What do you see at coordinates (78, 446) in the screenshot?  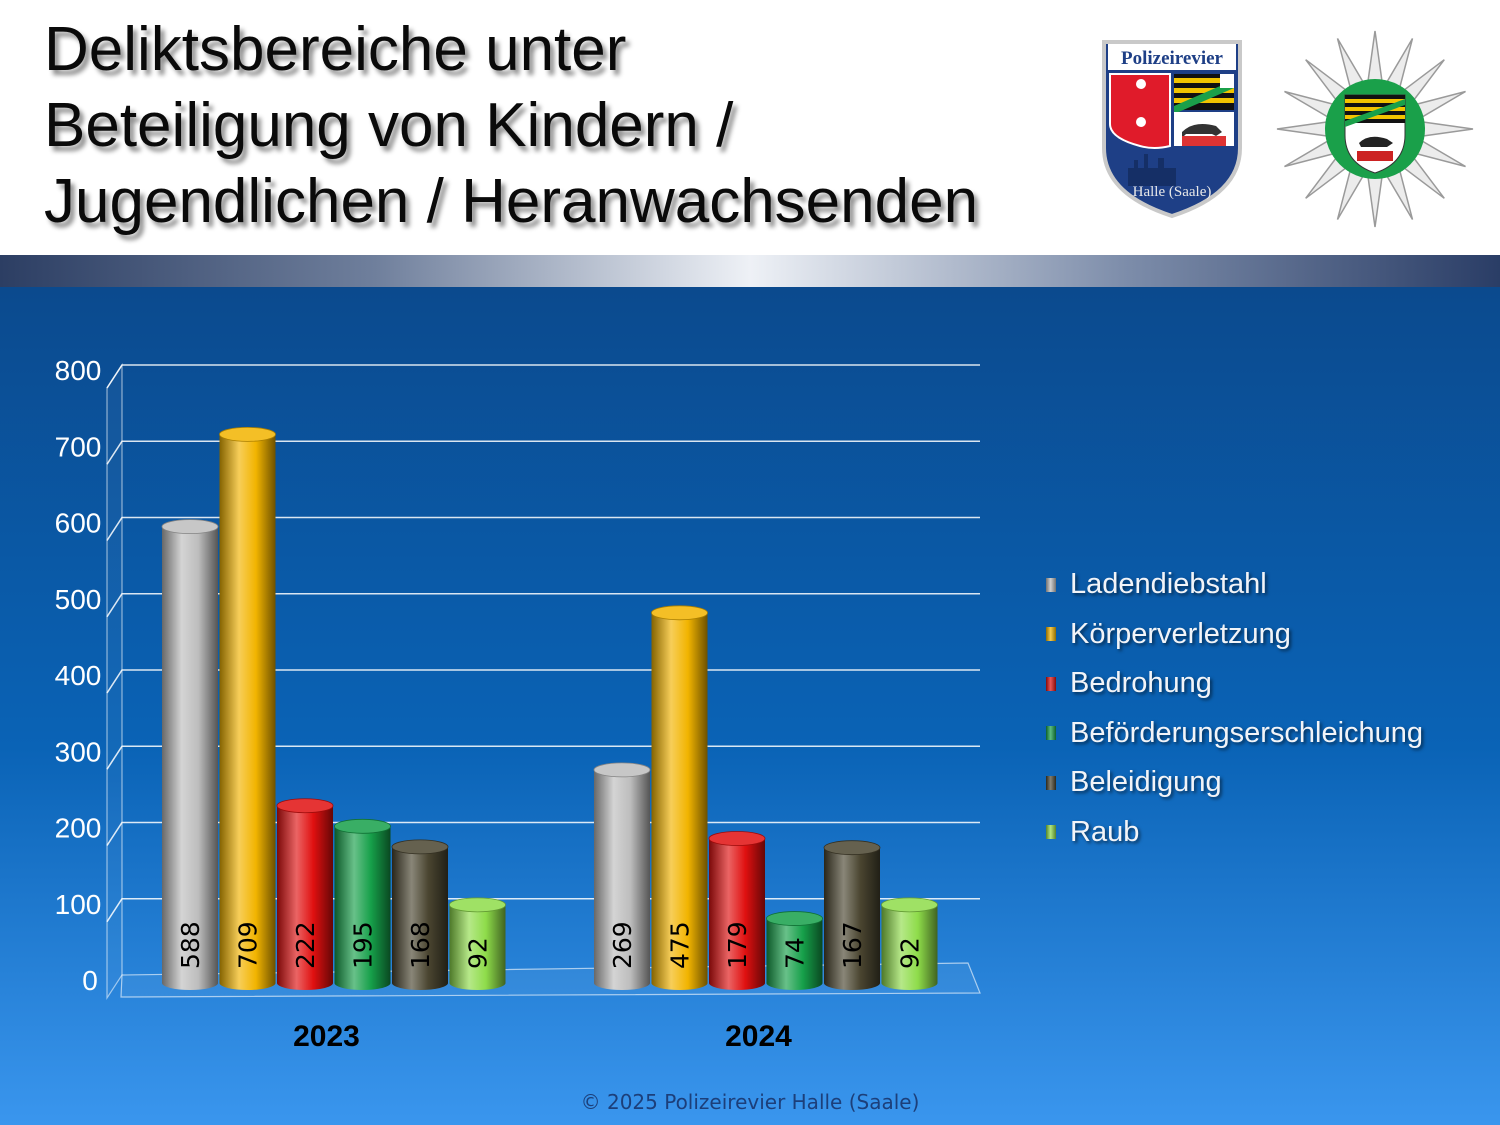 I see `y-tick-label: 700` at bounding box center [78, 446].